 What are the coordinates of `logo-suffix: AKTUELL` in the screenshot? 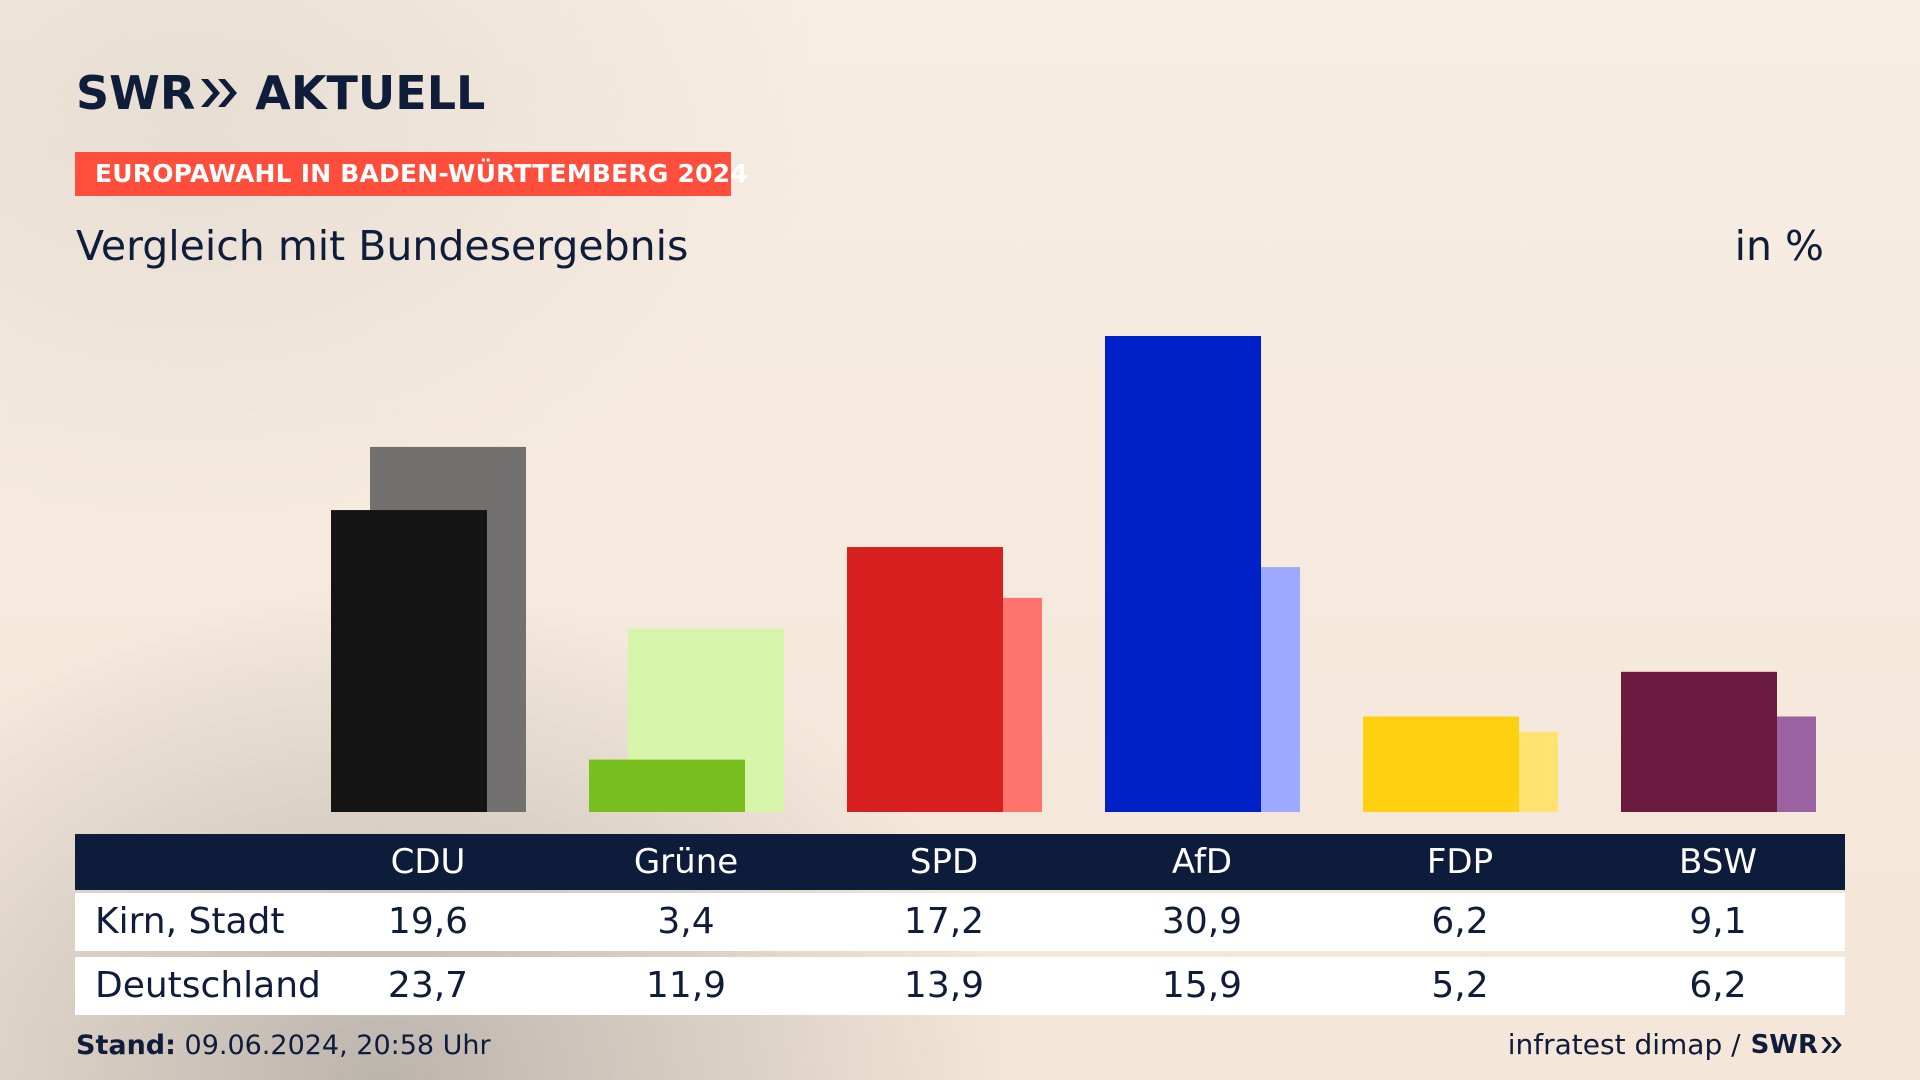 It's located at (370, 93).